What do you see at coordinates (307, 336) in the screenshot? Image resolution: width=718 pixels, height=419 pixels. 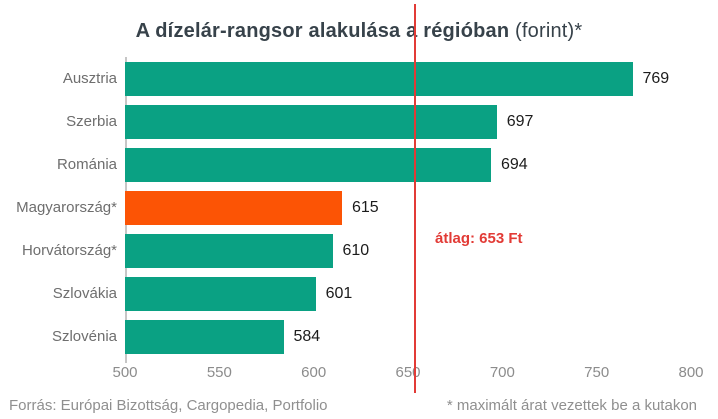 I see `value-label: 584` at bounding box center [307, 336].